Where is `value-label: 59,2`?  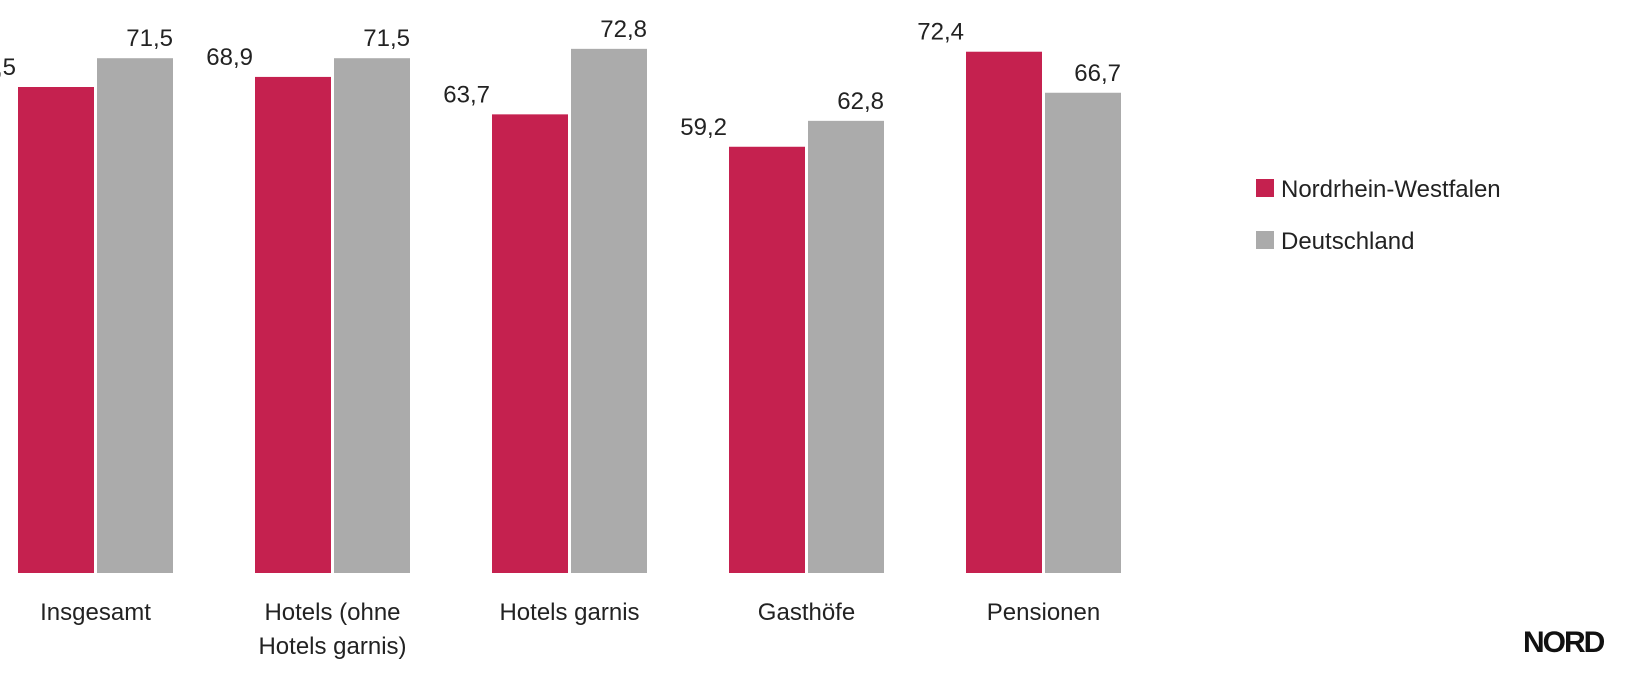 value-label: 59,2 is located at coordinates (703, 127).